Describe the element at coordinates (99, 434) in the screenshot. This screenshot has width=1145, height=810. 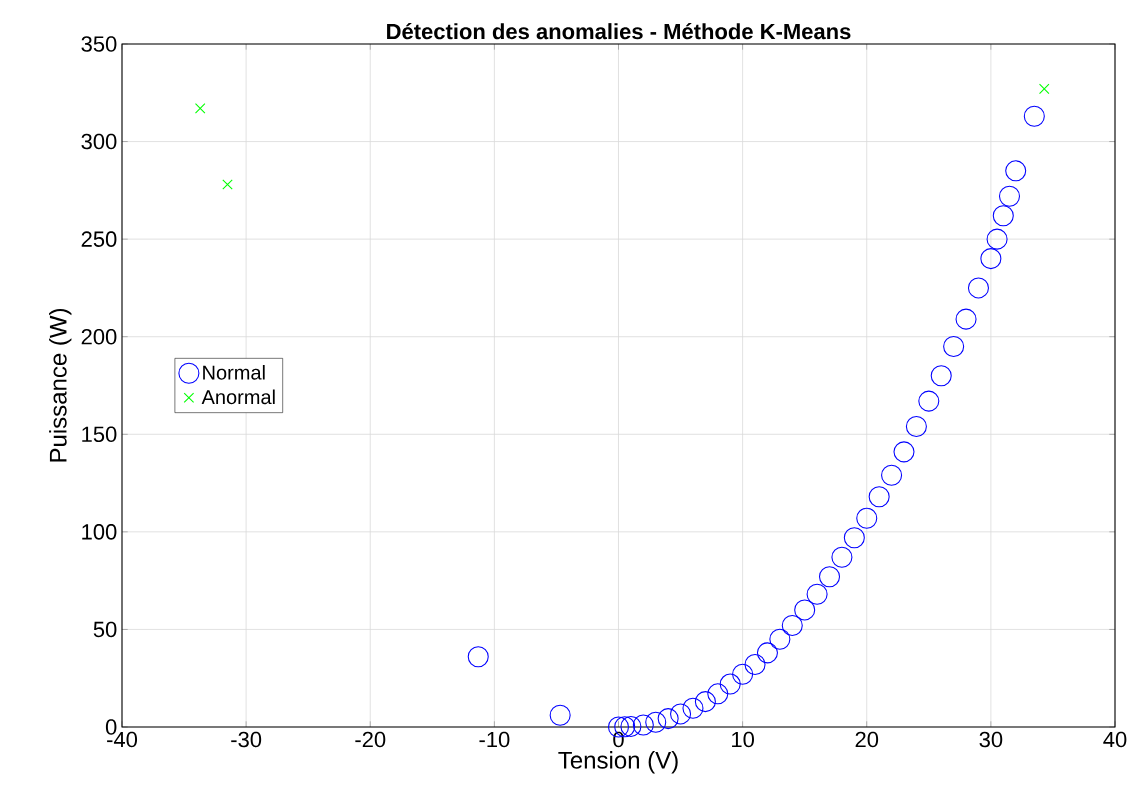
I see `y-tick-label: 150` at that location.